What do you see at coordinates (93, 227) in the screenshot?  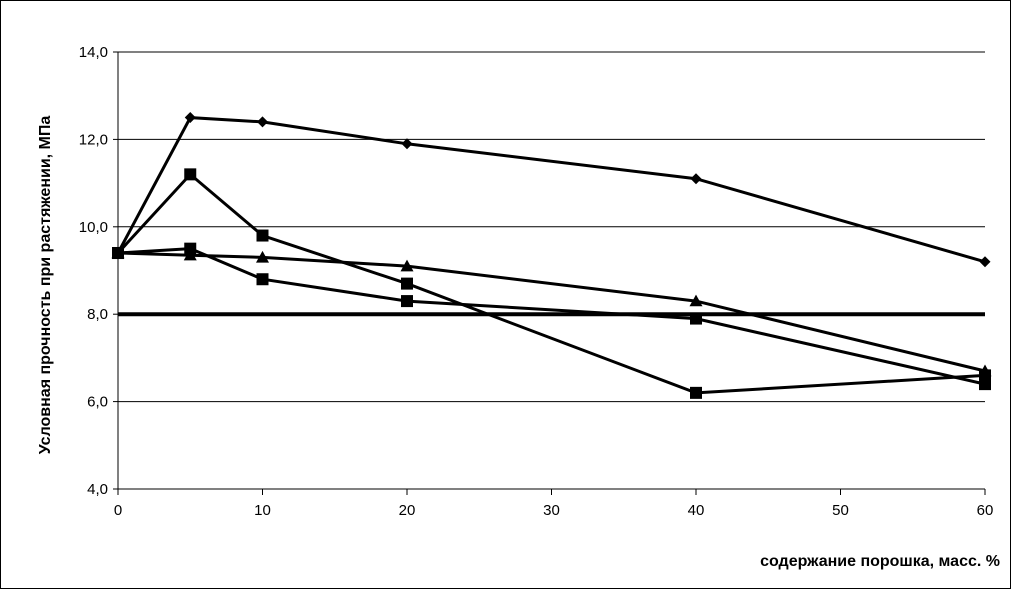 I see `y-tick-label: 10,0` at bounding box center [93, 227].